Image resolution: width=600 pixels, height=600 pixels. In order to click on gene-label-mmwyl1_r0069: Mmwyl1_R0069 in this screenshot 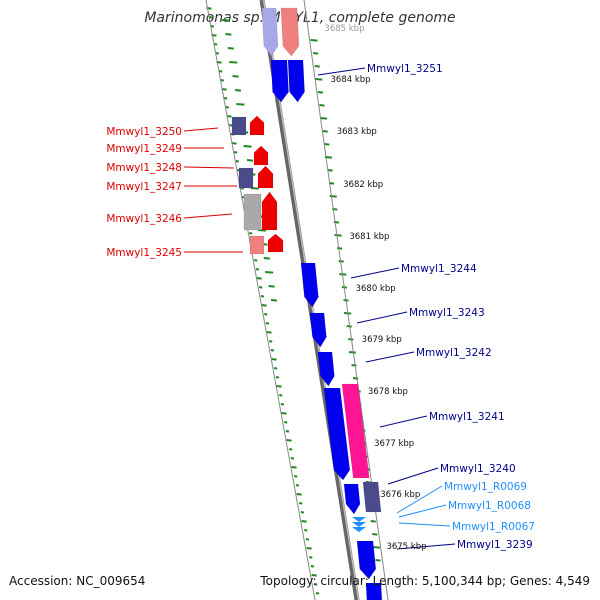, I will do `click(485, 487)`.